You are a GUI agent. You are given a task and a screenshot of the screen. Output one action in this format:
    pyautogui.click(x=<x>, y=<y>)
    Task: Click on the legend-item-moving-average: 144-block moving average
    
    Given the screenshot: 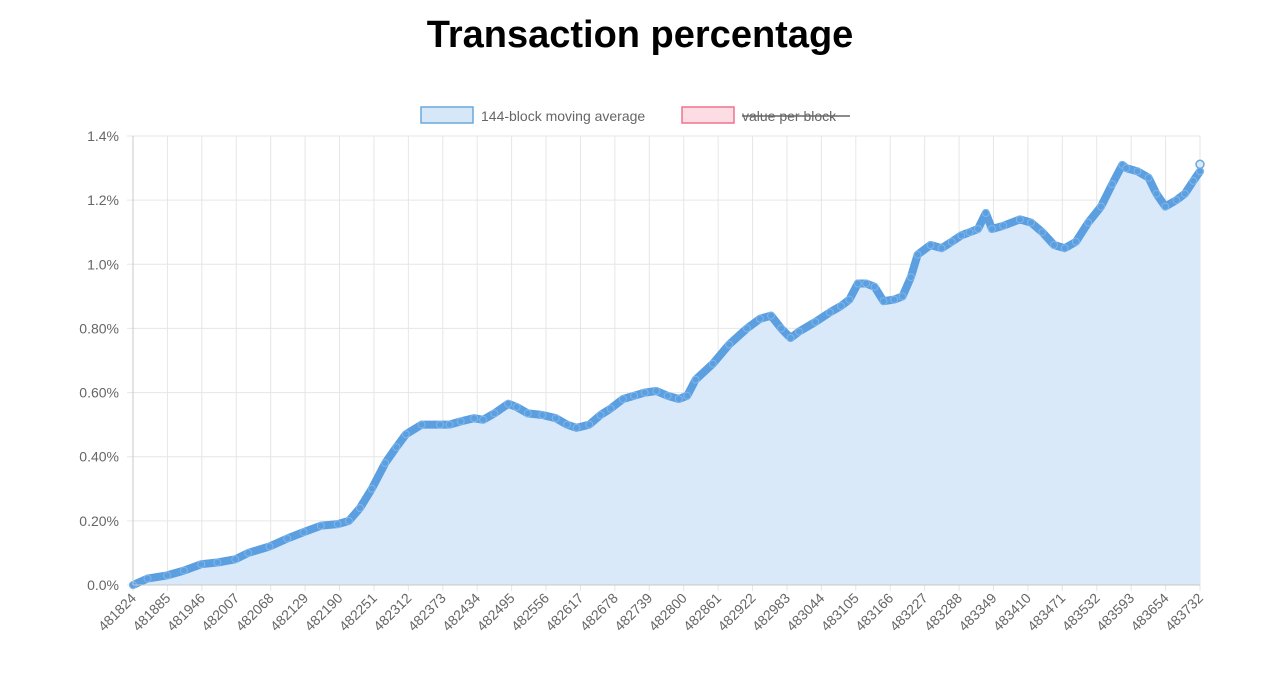 What is the action you would take?
    pyautogui.click(x=532, y=115)
    